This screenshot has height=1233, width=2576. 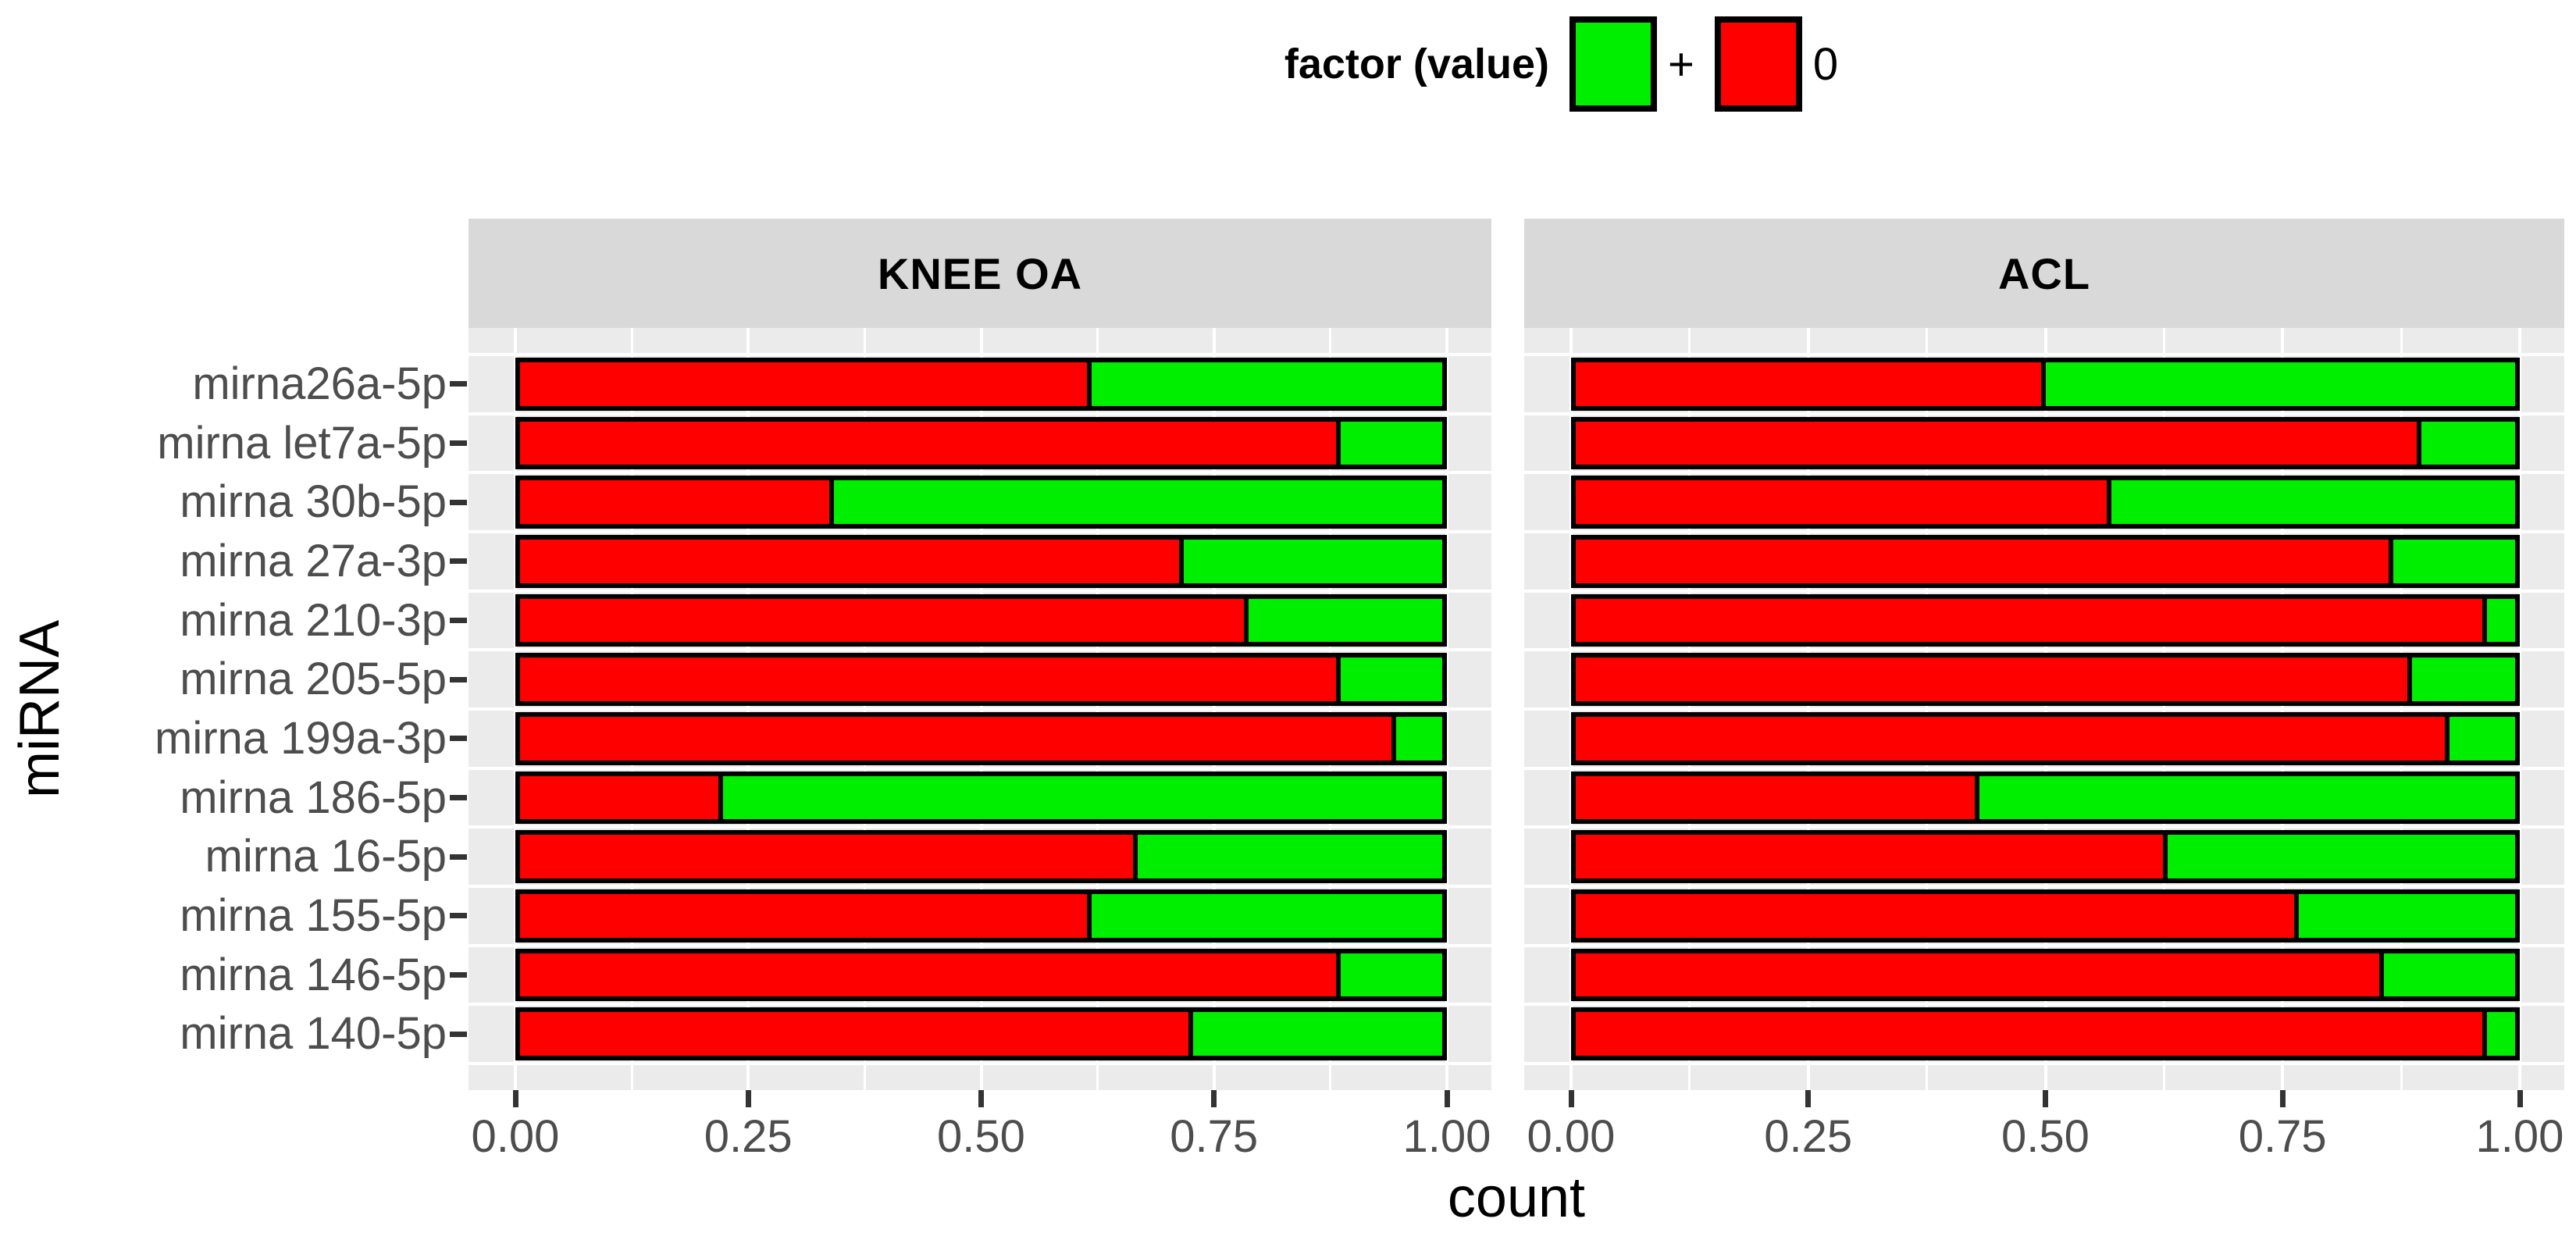 What do you see at coordinates (302, 443) in the screenshot?
I see `y-tick-label-mirna let7a-5p: mirna let7a-5p` at bounding box center [302, 443].